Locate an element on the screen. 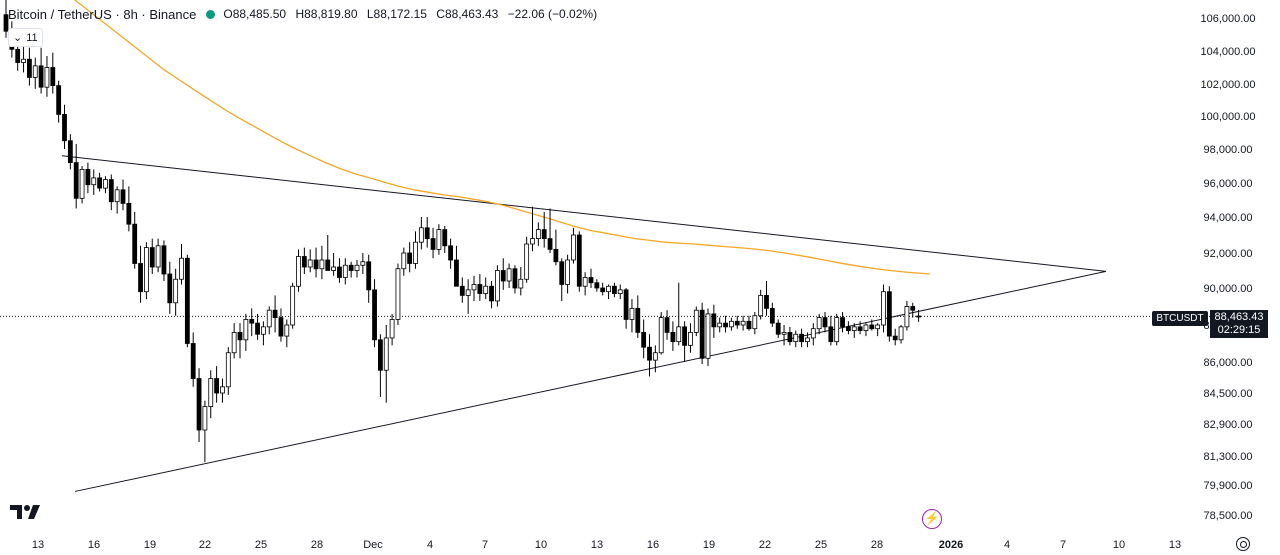  x-tick-label: 19 is located at coordinates (709, 545).